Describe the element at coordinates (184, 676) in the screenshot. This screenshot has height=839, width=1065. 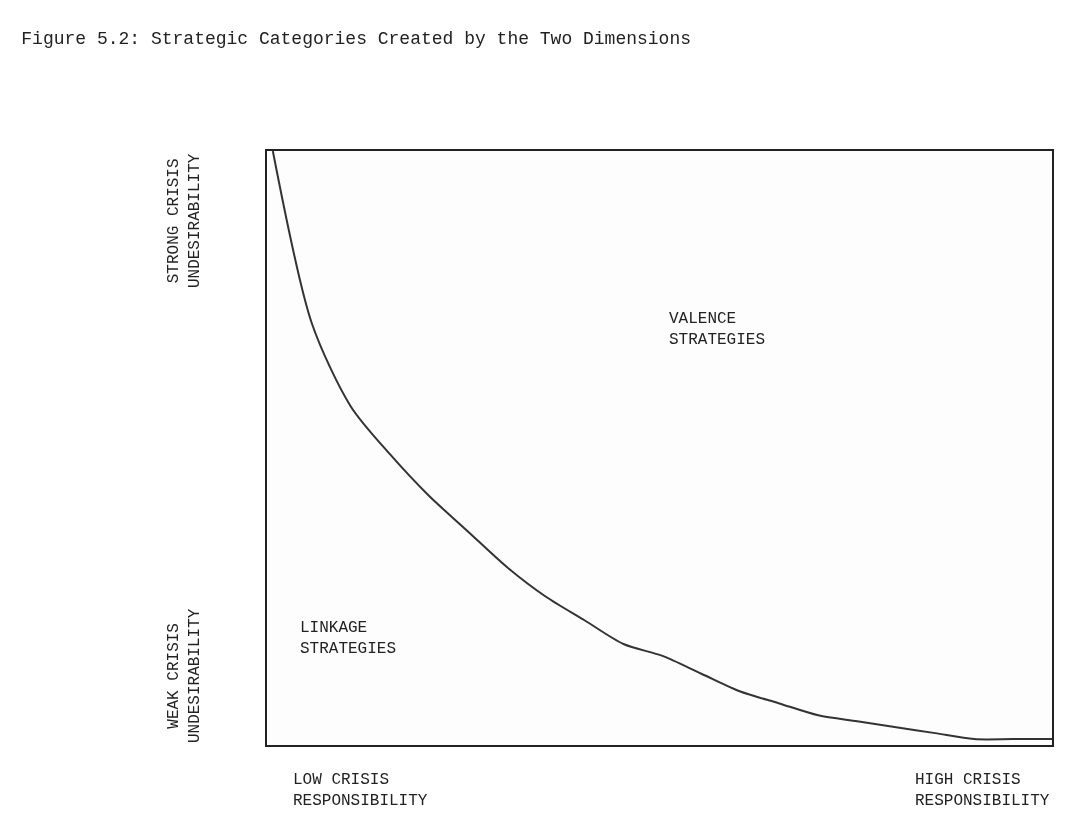
I see `text: WEAK CRISIS UNDESIRABILITY` at that location.